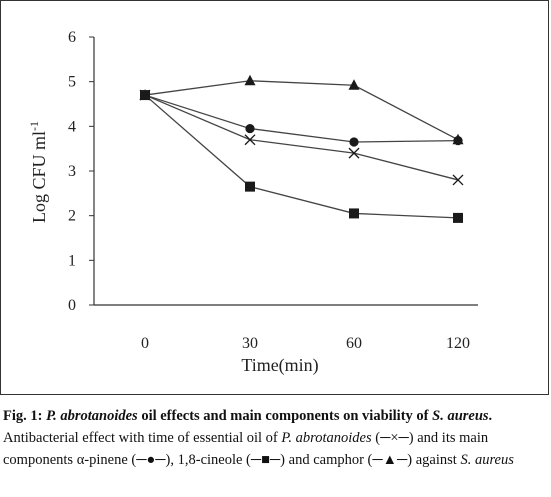  What do you see at coordinates (72, 260) in the screenshot?
I see `y-tick-label: 1` at bounding box center [72, 260].